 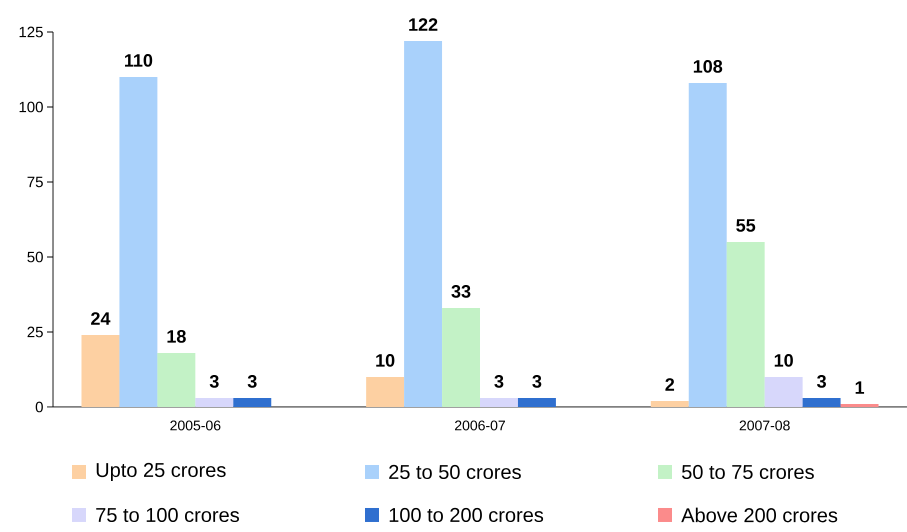 What do you see at coordinates (455, 472) in the screenshot?
I see `legend-label: 25 to 50 crores` at bounding box center [455, 472].